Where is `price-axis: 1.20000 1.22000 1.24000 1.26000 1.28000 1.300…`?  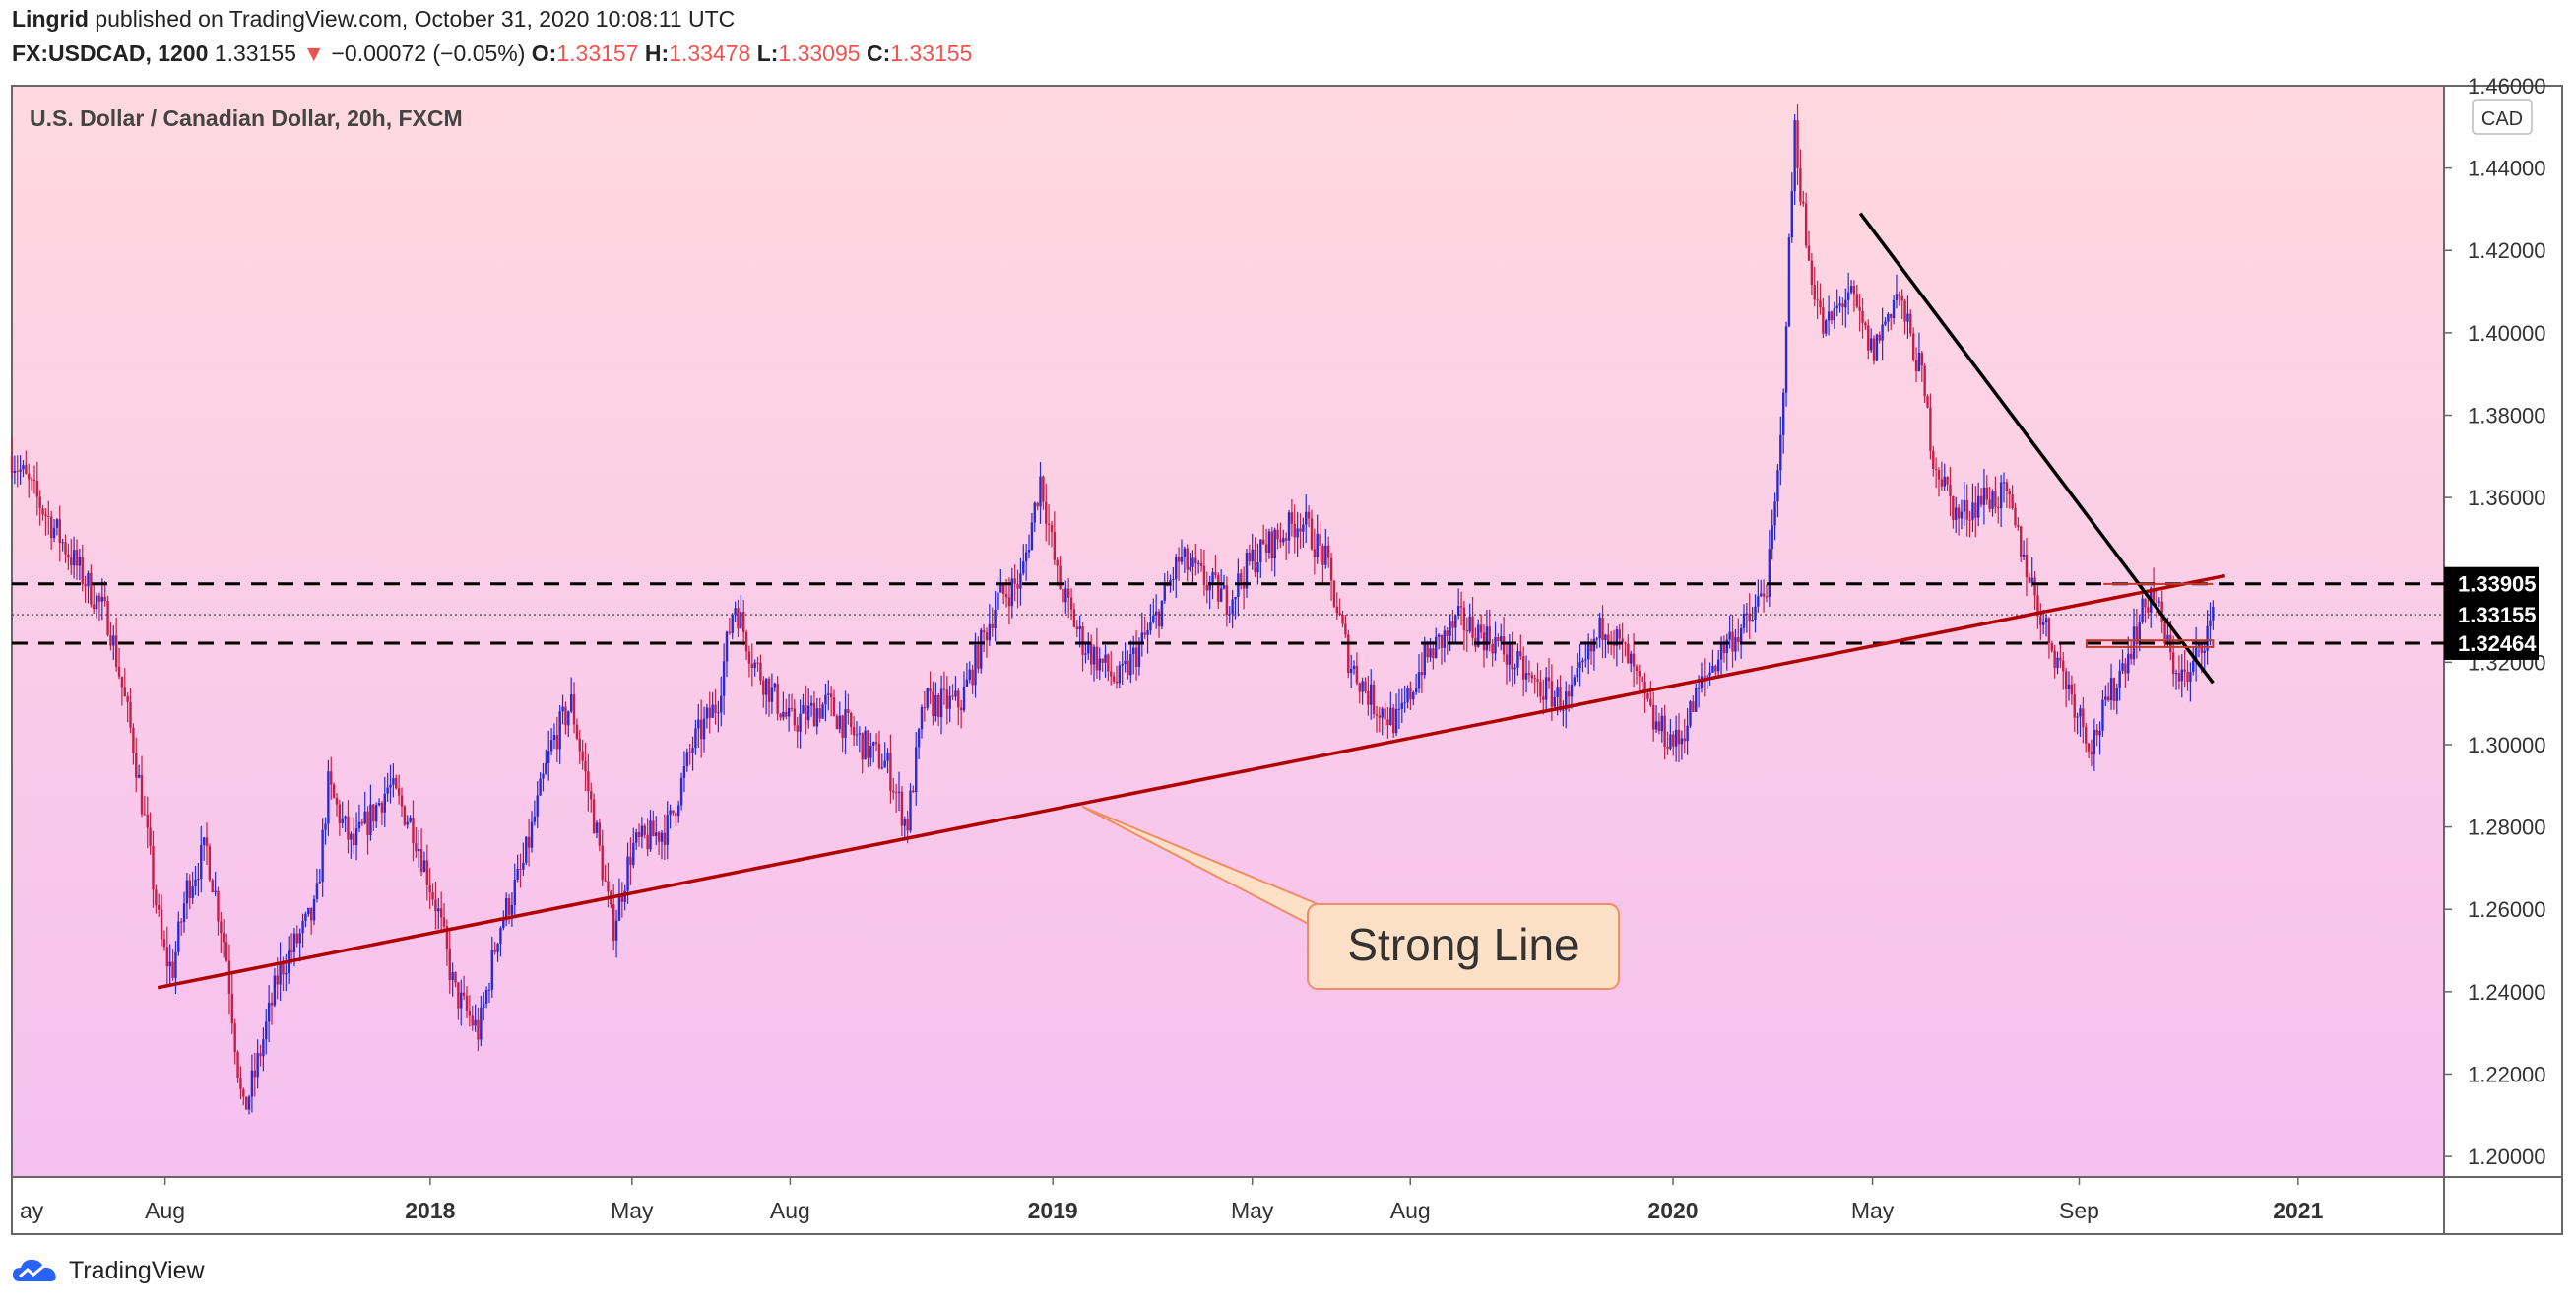
price-axis: 1.20000 1.22000 1.24000 1.26000 1.28000 1.300… is located at coordinates (2495, 621).